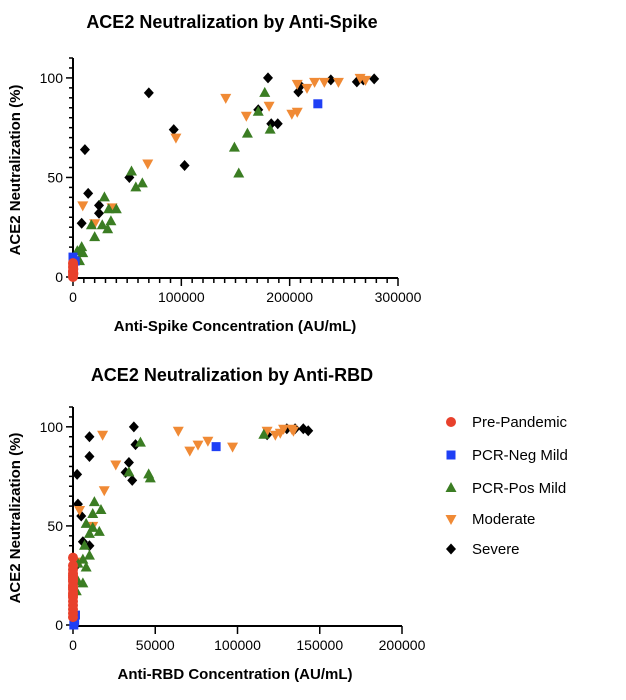 This screenshot has width=626, height=700. Describe the element at coordinates (232, 375) in the screenshot. I see `chart-title-rbd: ACE2 Neutralization by Anti-RBD` at that location.